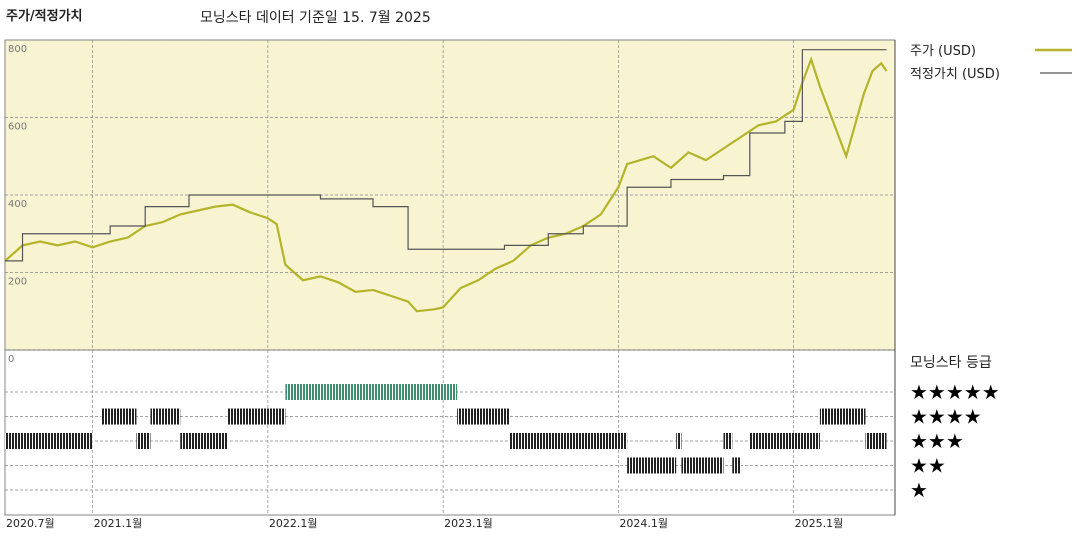 This screenshot has height=540, width=1080. Describe the element at coordinates (293, 523) in the screenshot. I see `x-tick-label: 2022.1월` at that location.